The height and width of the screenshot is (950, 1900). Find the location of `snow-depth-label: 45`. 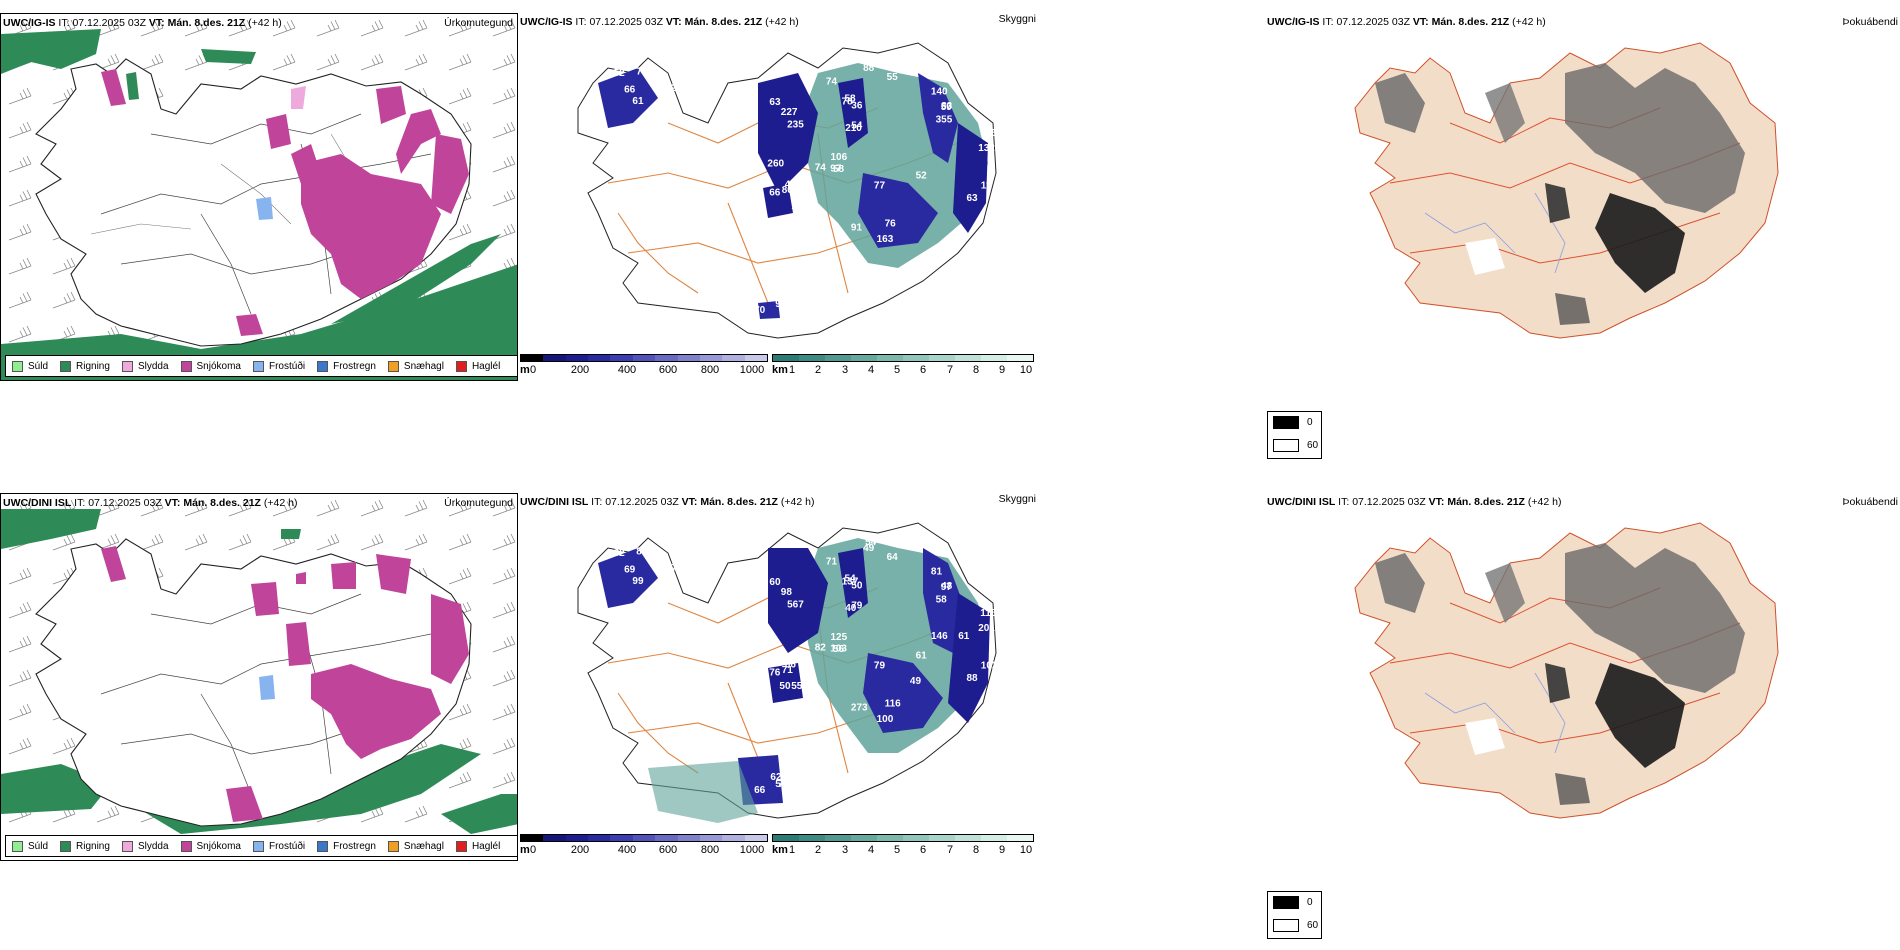

snow-depth-label: 45 is located at coordinates (776, 297).